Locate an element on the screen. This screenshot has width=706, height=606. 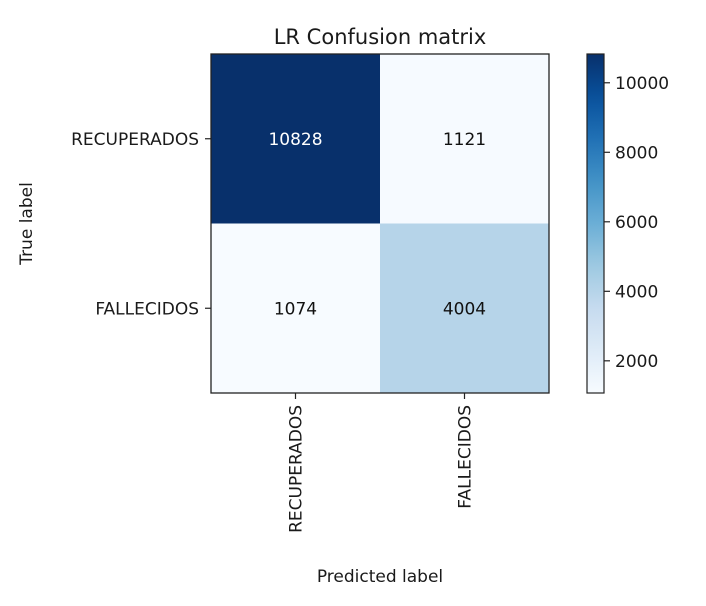
colorbar-tick-label-3: 8000 is located at coordinates (636, 153).